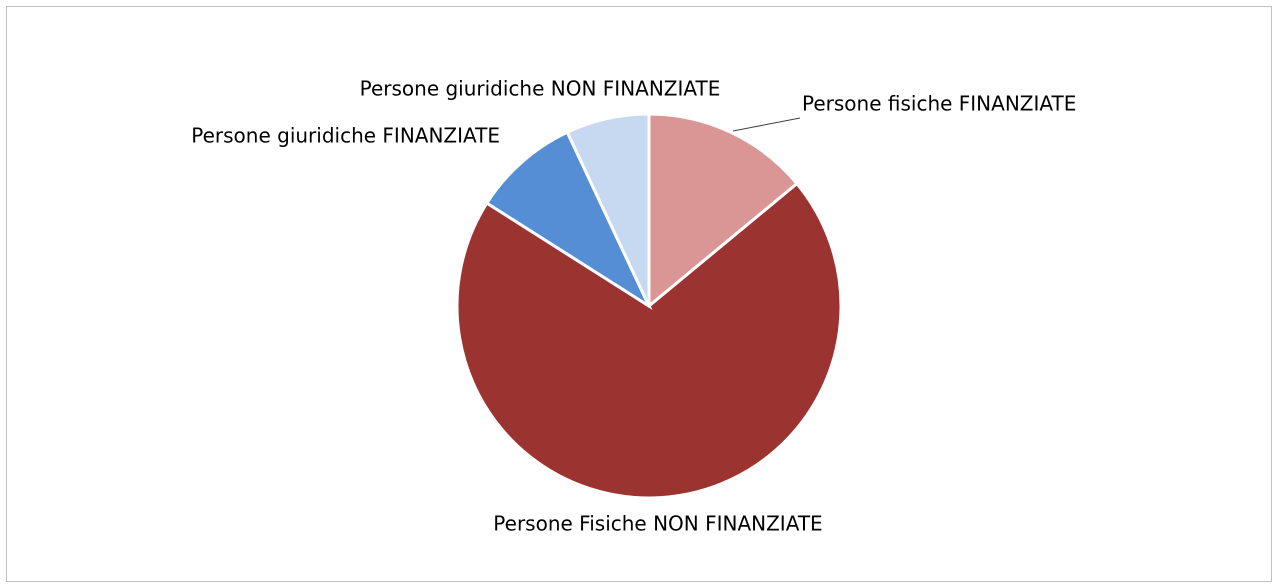  I want to click on slice-label: Persone Fisiche NON FINANZIATE, so click(657, 524).